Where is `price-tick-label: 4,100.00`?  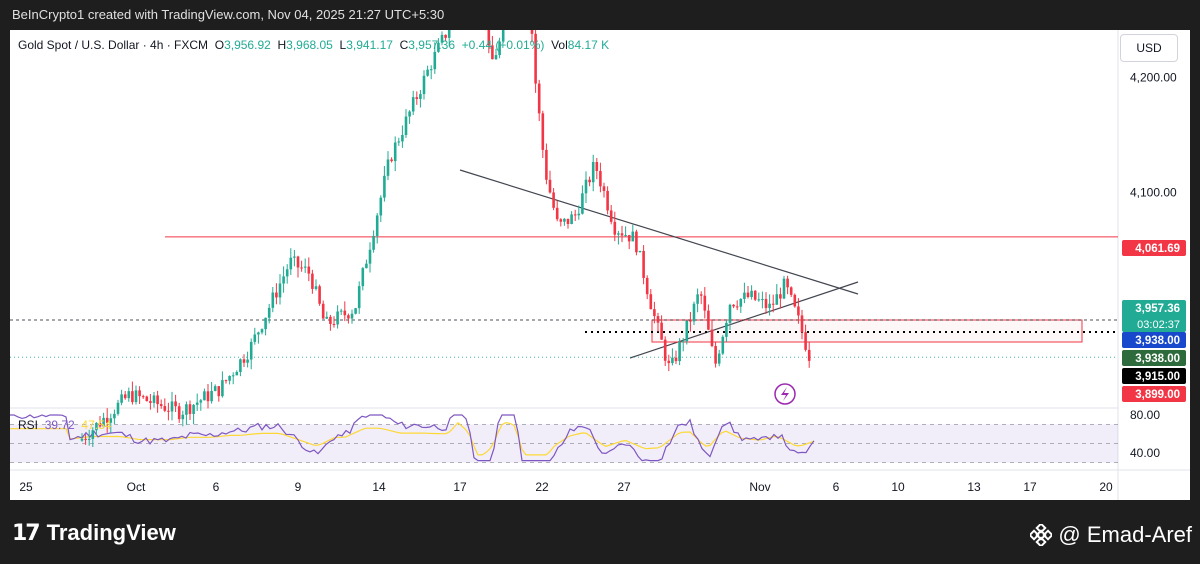
price-tick-label: 4,100.00 is located at coordinates (1153, 193).